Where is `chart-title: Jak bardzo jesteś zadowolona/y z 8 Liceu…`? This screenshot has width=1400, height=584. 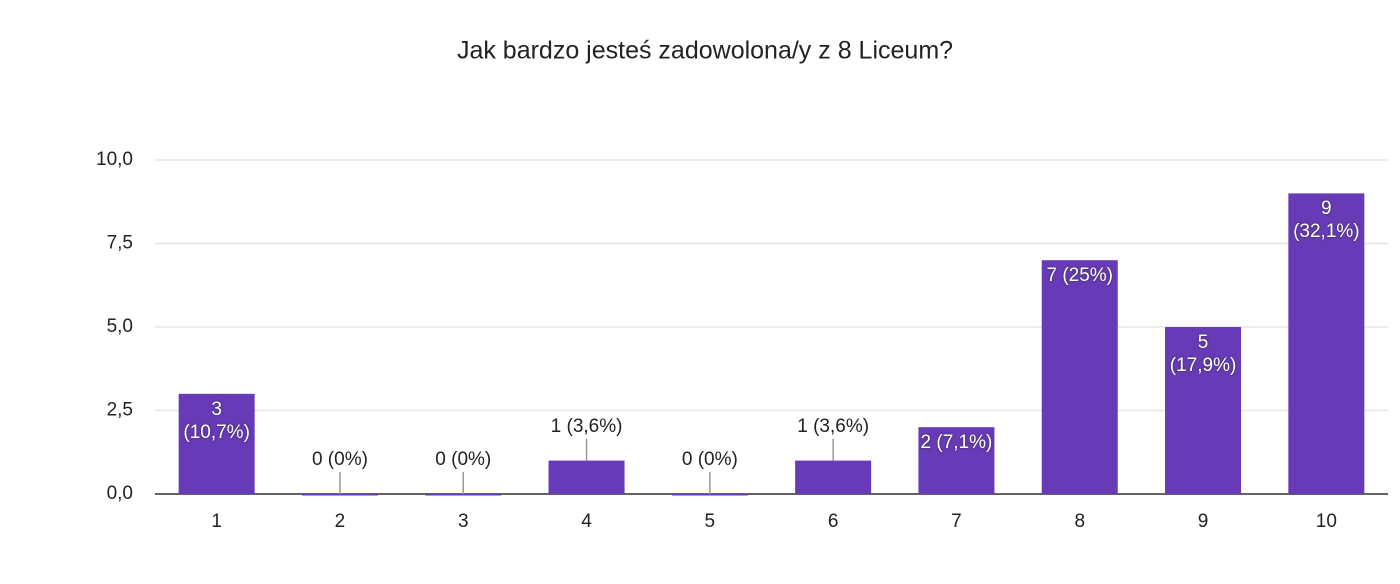
chart-title: Jak bardzo jesteś zadowolona/y z 8 Liceu… is located at coordinates (705, 51).